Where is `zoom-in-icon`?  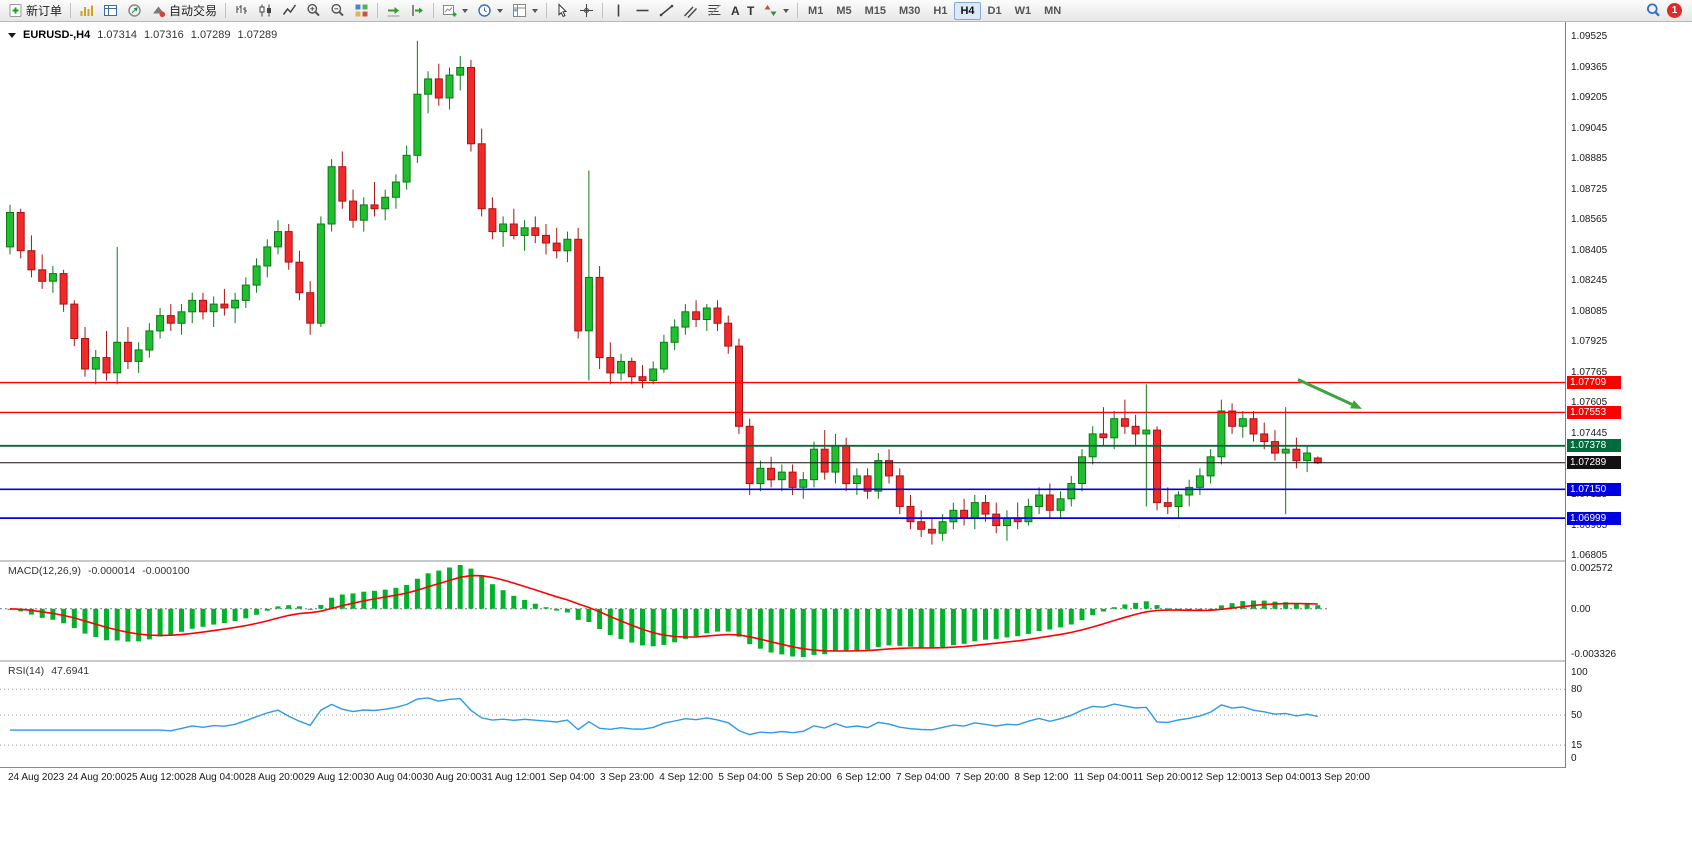 zoom-in-icon is located at coordinates (313, 10).